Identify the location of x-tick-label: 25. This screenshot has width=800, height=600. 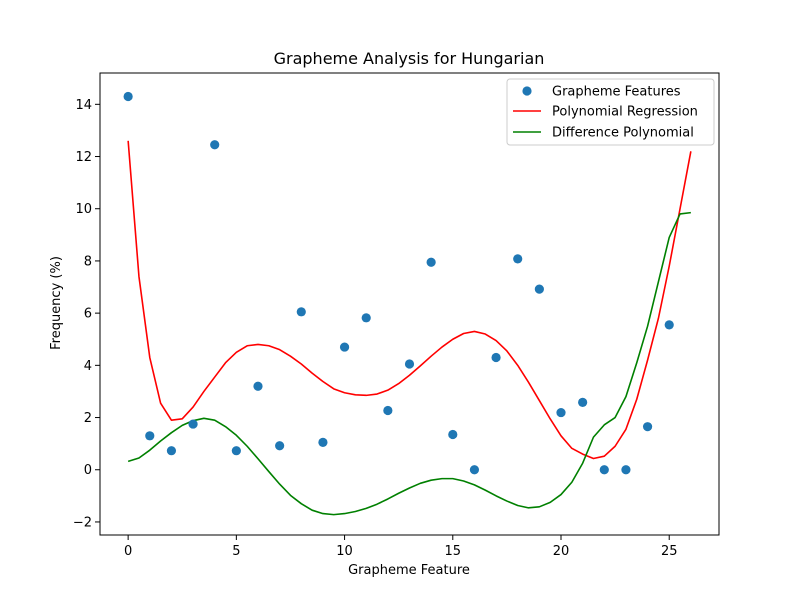
(669, 551).